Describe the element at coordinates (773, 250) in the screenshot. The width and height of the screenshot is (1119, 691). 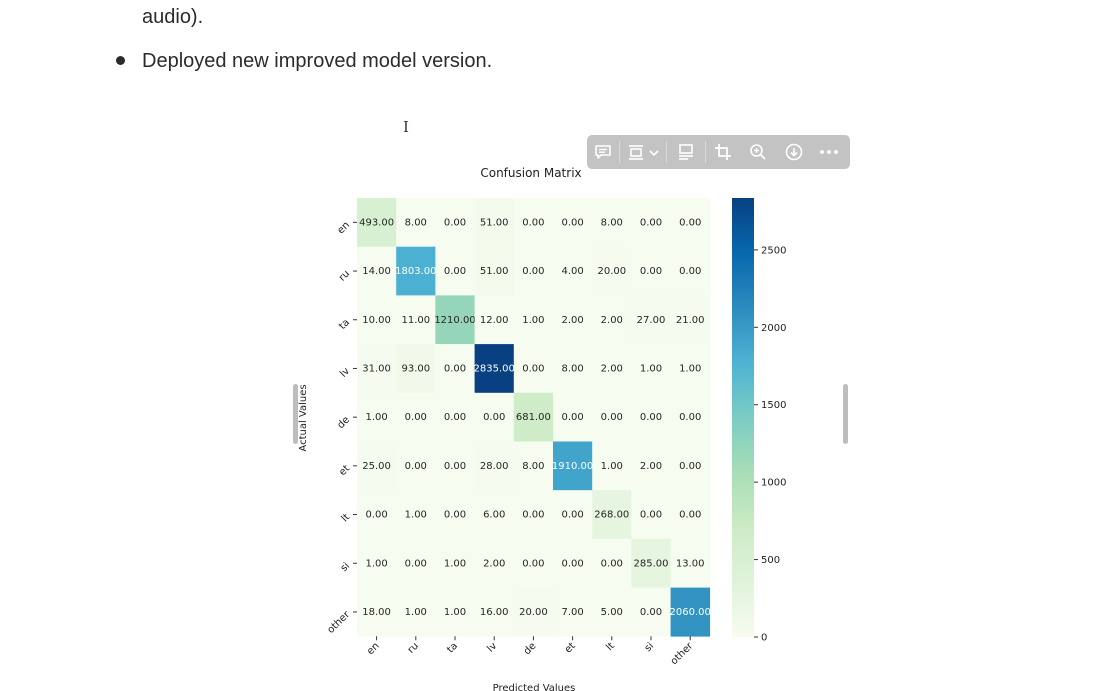
I see `colorbar-tick-label: 2500` at that location.